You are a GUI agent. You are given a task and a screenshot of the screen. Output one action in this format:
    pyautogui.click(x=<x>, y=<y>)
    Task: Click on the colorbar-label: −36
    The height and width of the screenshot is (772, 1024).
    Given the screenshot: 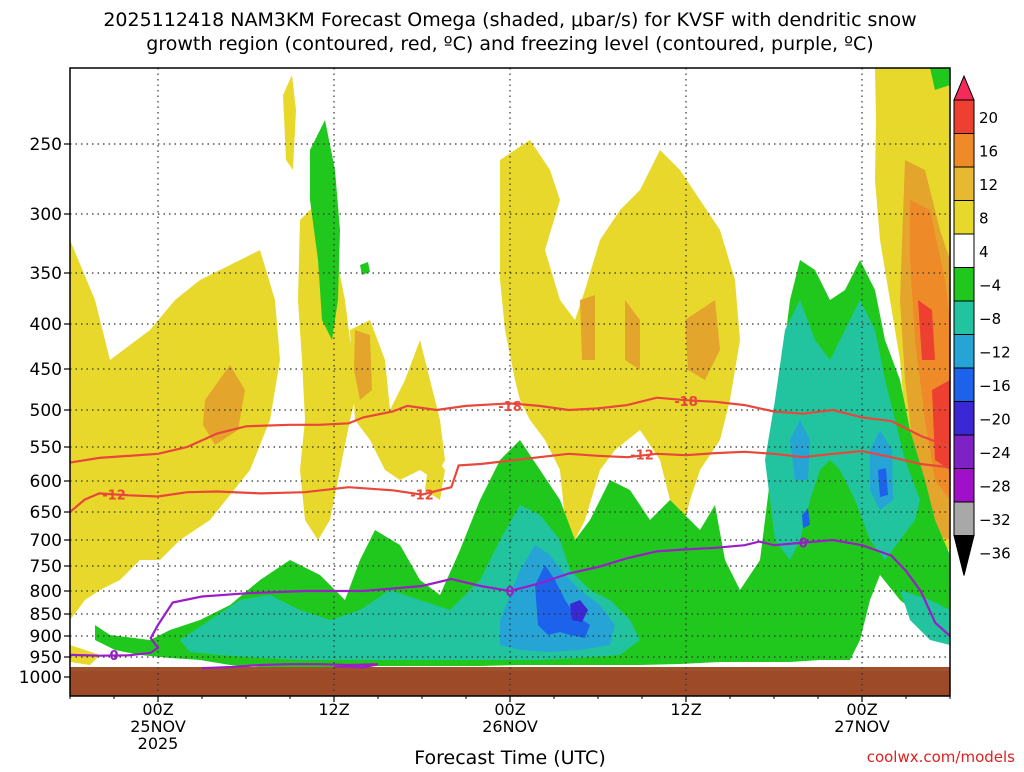 What is the action you would take?
    pyautogui.click(x=995, y=553)
    